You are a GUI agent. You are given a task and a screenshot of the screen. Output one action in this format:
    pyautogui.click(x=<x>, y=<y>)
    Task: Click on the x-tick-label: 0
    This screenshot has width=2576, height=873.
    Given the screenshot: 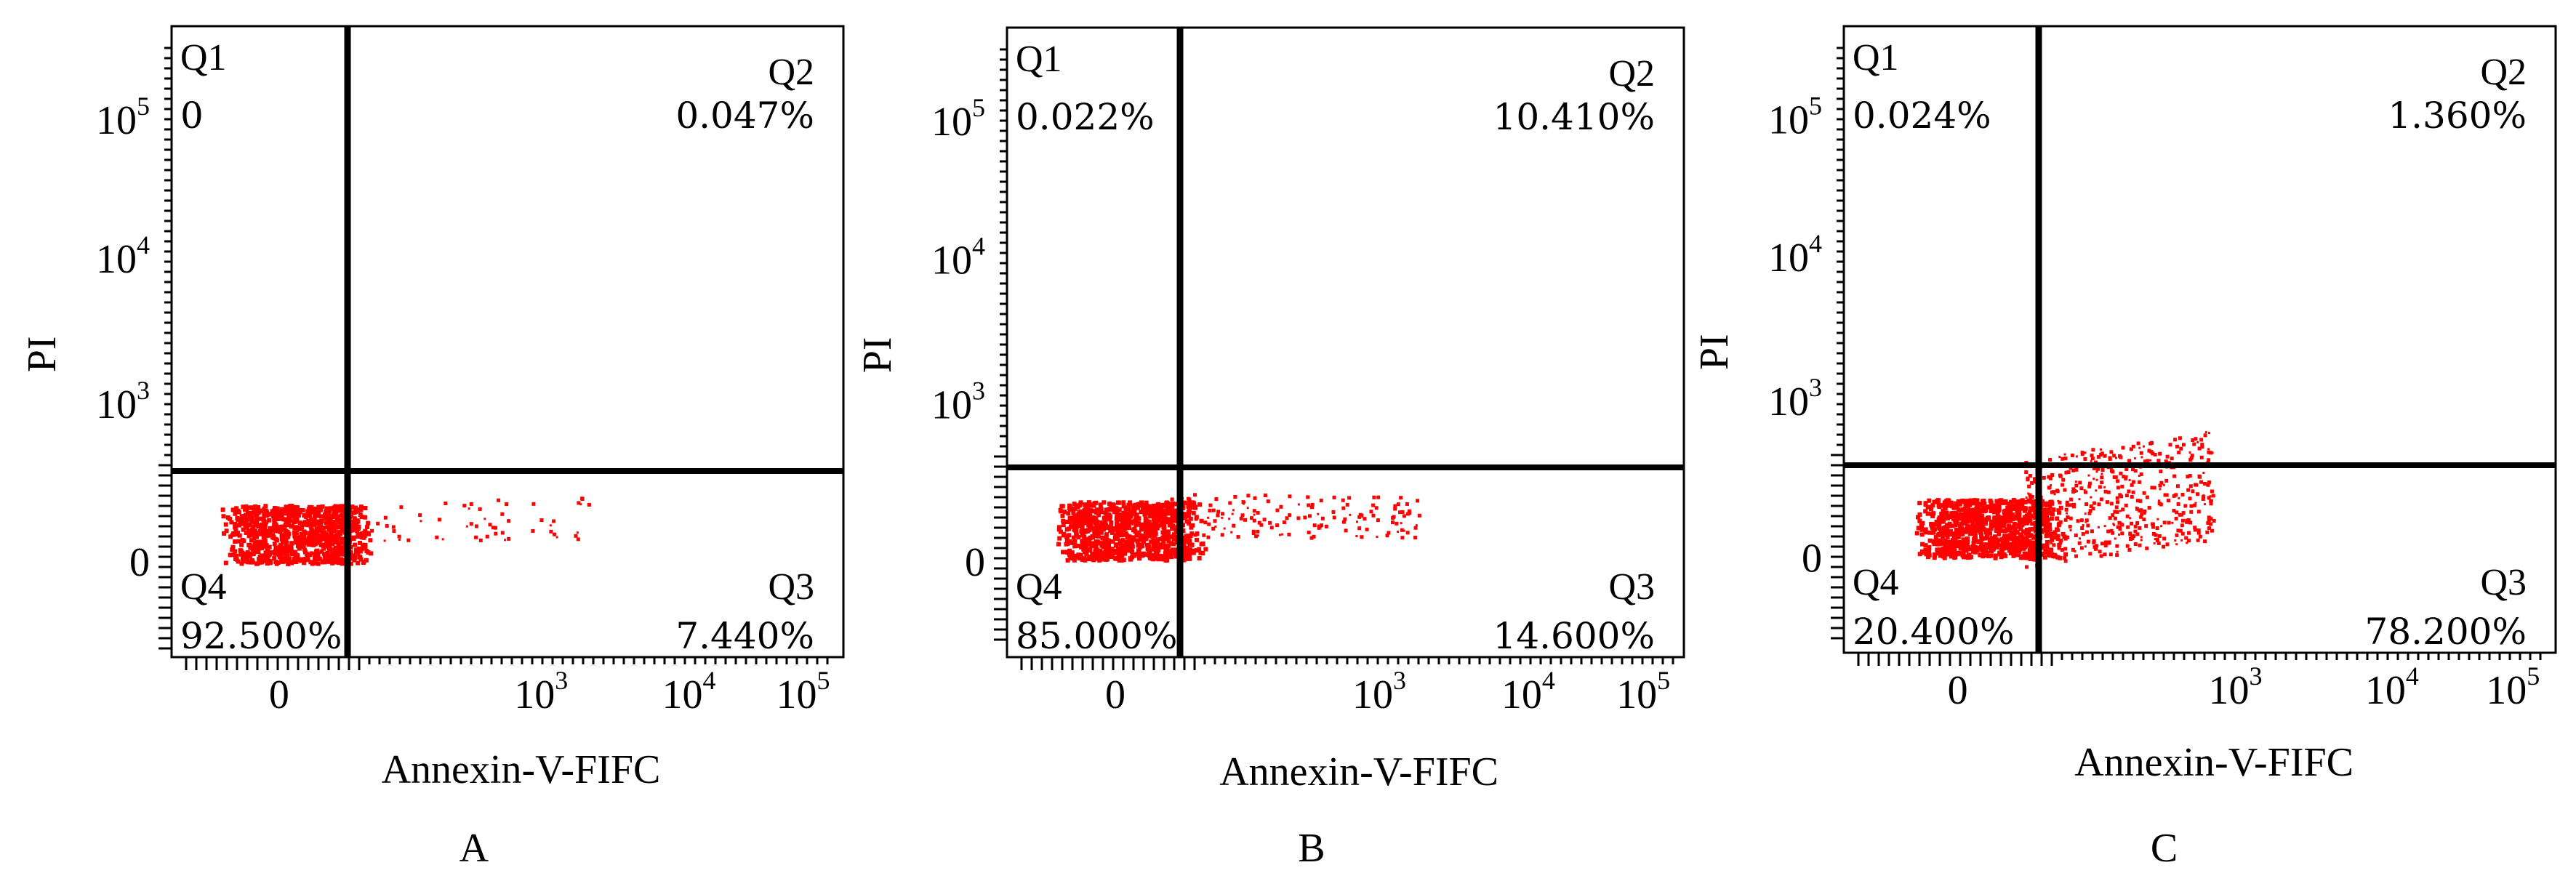 What is the action you would take?
    pyautogui.click(x=279, y=694)
    